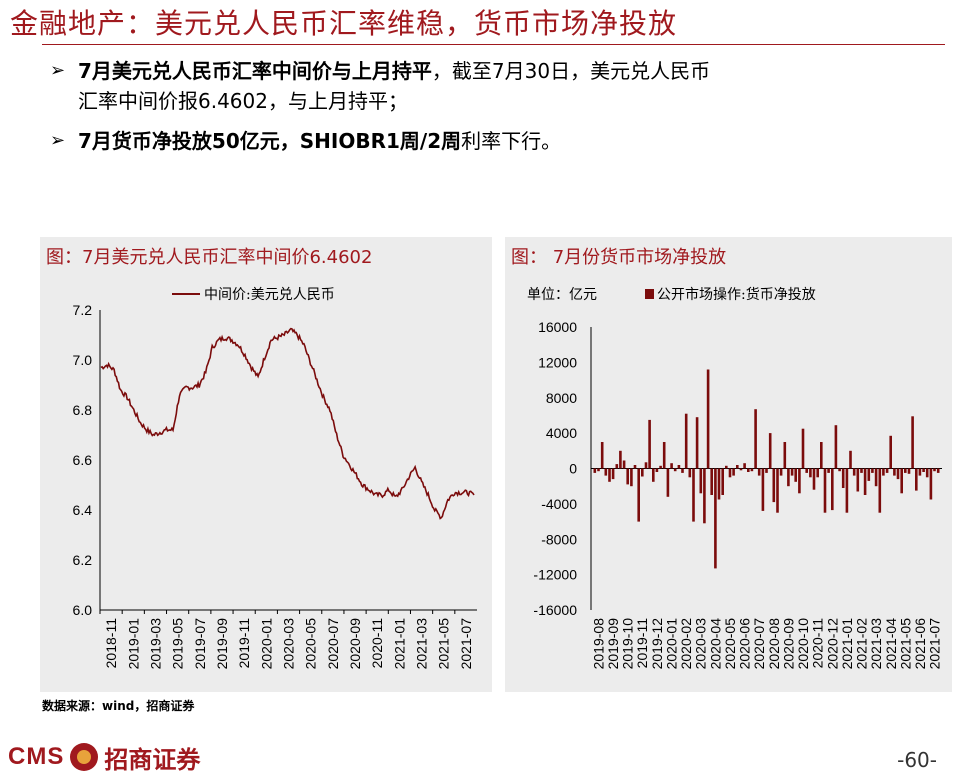 The image size is (955, 775). I want to click on liquidity-x-tick-label: 2020-01, so click(671, 644).